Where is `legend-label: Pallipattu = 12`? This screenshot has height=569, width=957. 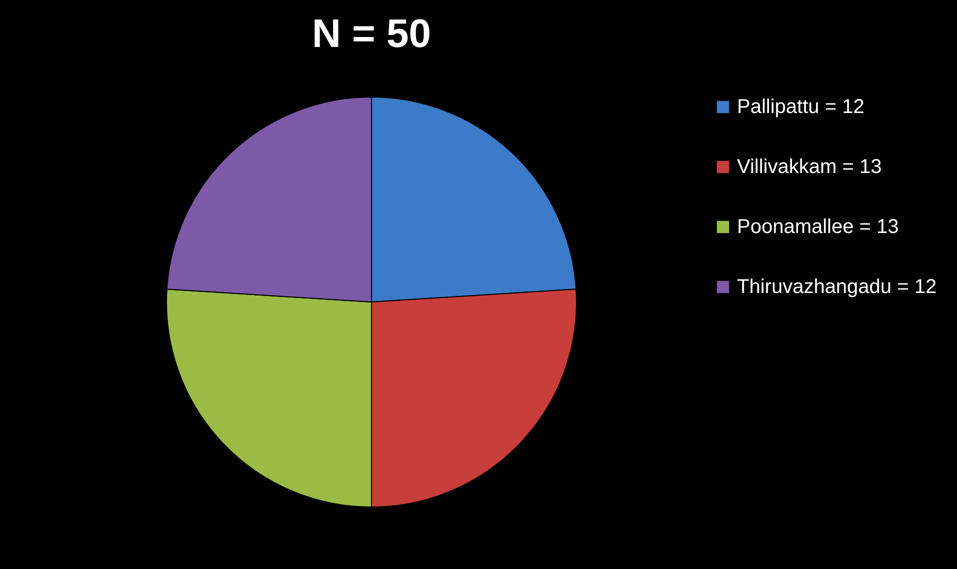 legend-label: Pallipattu = 12 is located at coordinates (800, 107).